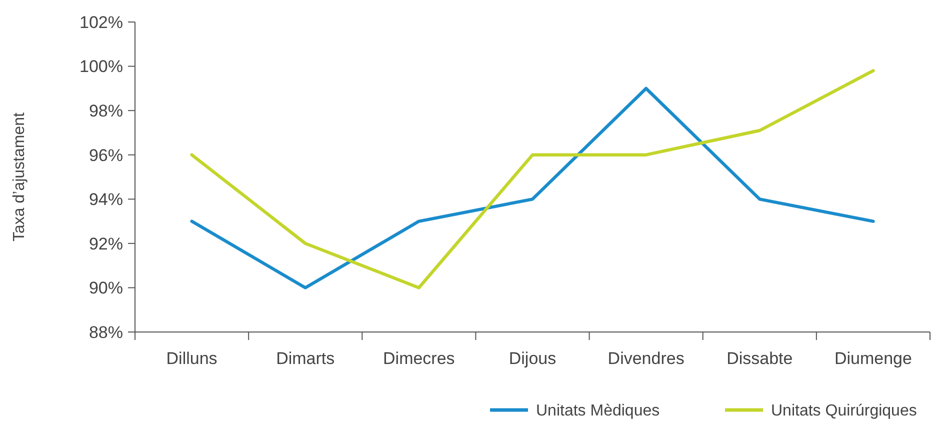  I want to click on x-tick-label: Dissabte, so click(759, 358).